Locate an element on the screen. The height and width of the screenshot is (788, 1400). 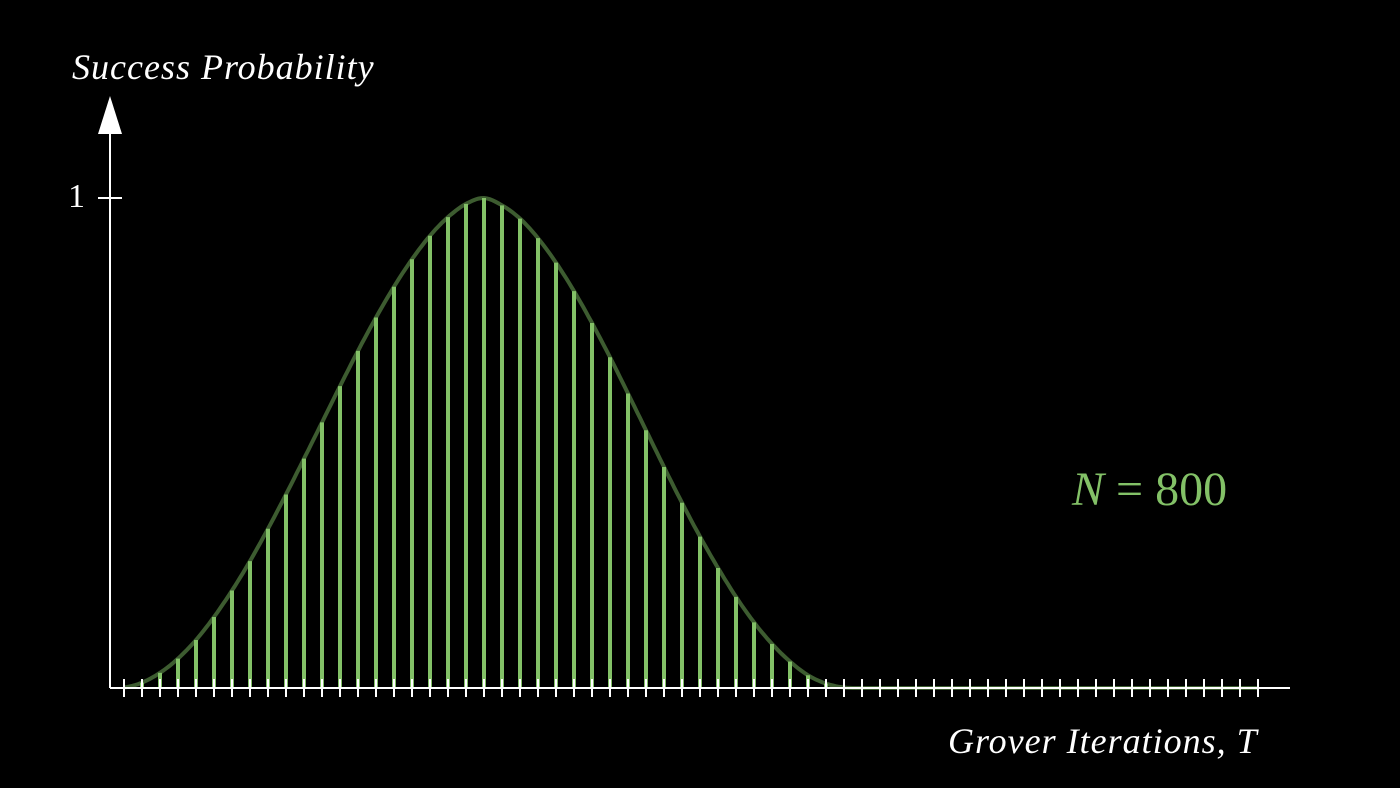
y-tick-label-1: 1 is located at coordinates (76, 196).